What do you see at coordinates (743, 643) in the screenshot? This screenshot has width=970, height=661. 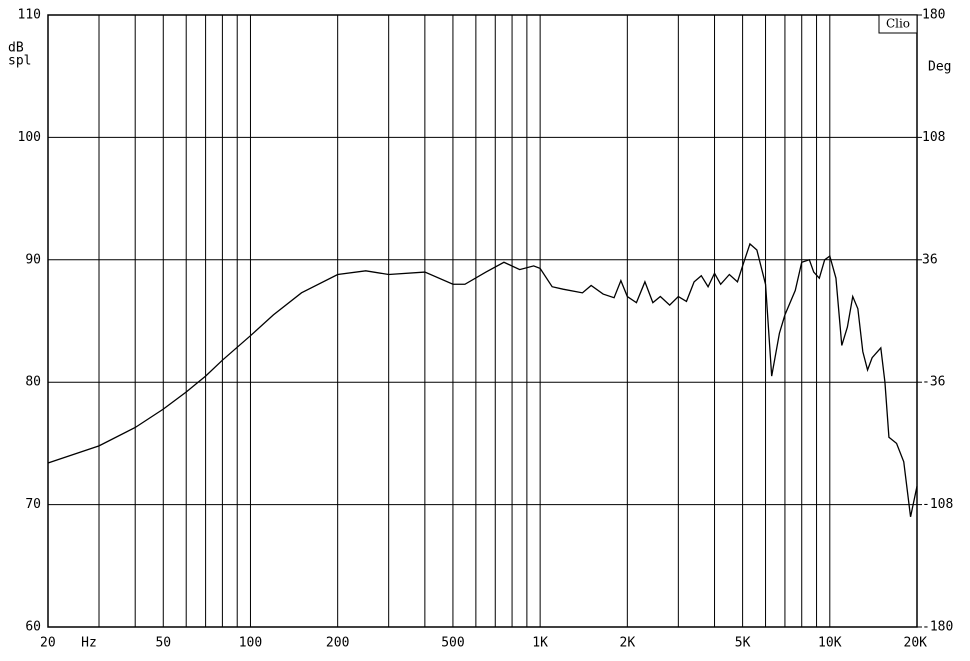 I see `x-tick-label: 5K` at bounding box center [743, 643].